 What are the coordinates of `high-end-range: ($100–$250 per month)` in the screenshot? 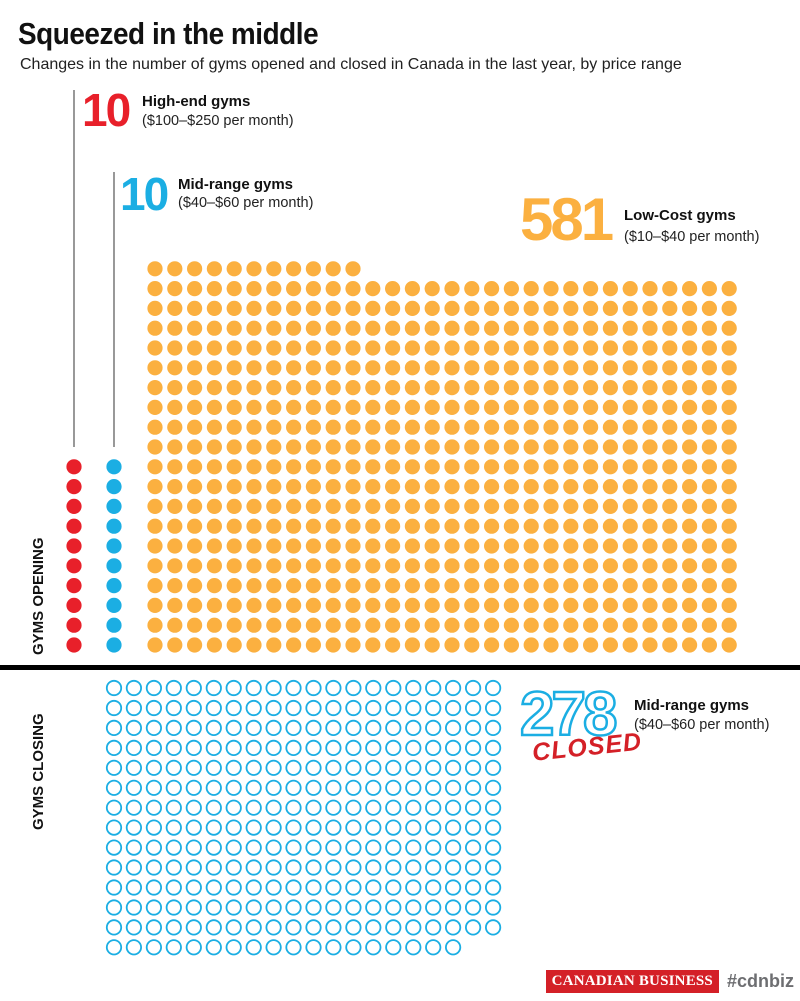 It's located at (218, 121).